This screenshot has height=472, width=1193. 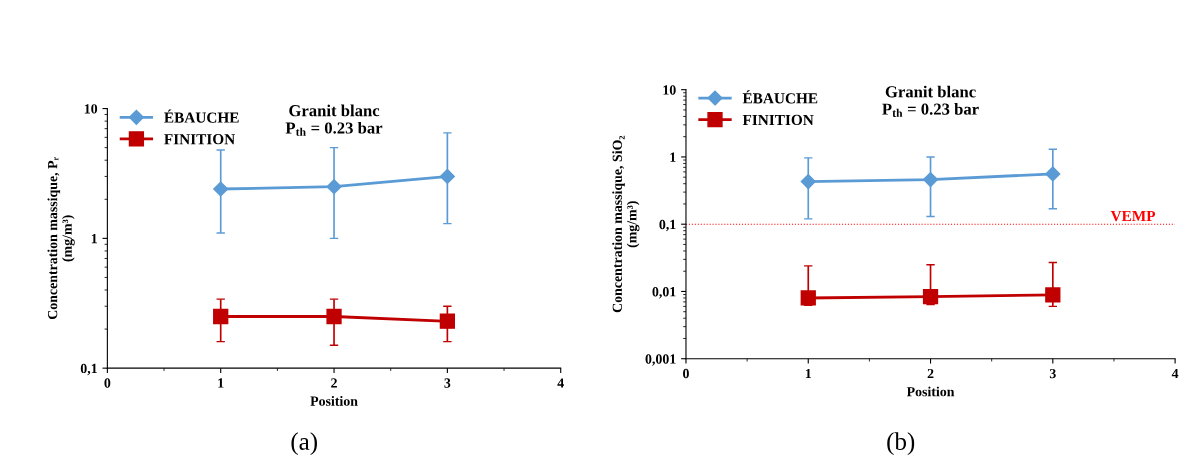 What do you see at coordinates (61, 238) in the screenshot?
I see `y-axis-title: Concentration massique, Pᵣ (mg/m³)` at bounding box center [61, 238].